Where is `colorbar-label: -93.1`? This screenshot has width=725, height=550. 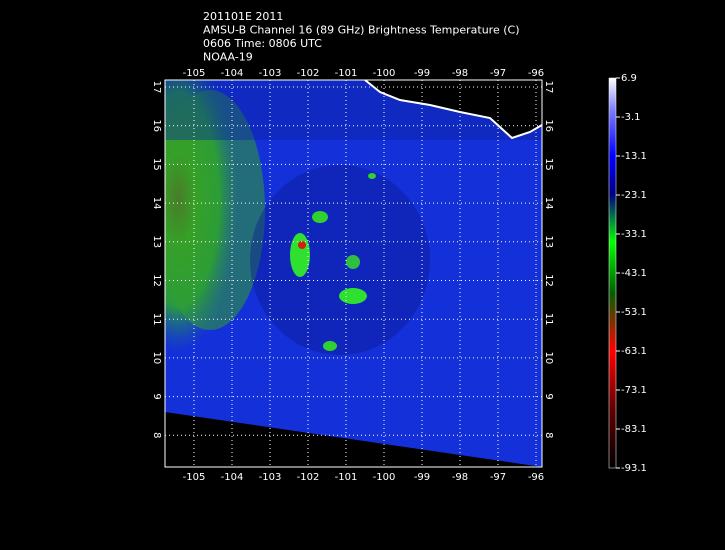 colorbar-label: -93.1 is located at coordinates (634, 468).